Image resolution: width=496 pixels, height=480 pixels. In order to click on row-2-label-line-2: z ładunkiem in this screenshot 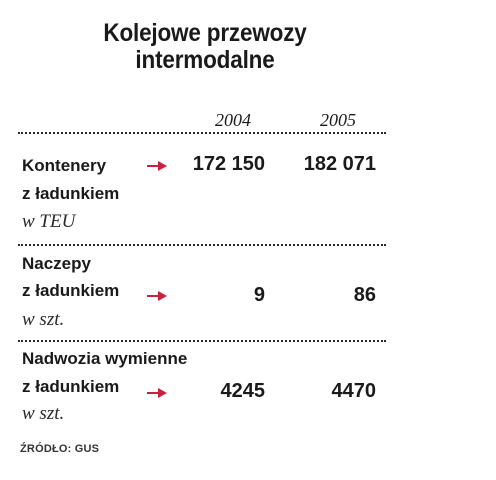, I will do `click(71, 290)`.